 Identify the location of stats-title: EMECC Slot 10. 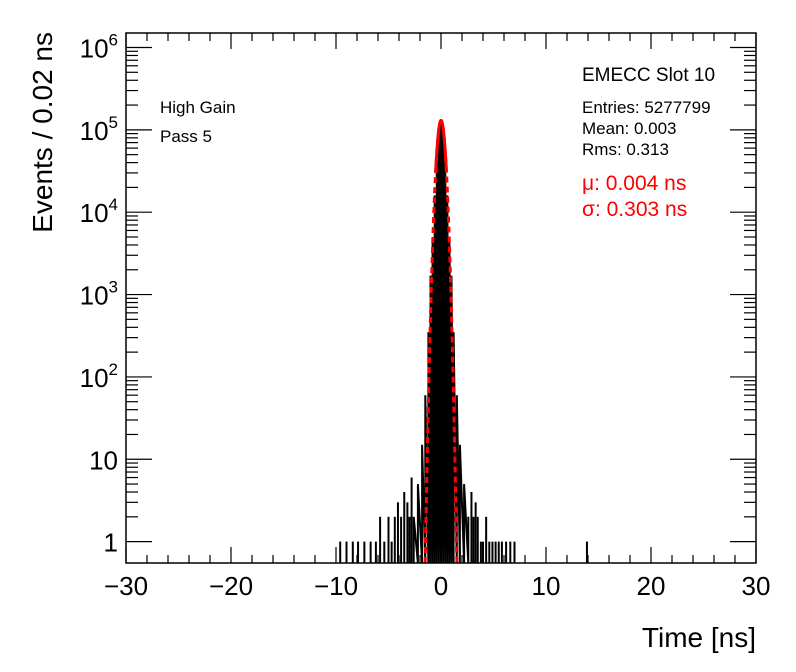
(648, 75).